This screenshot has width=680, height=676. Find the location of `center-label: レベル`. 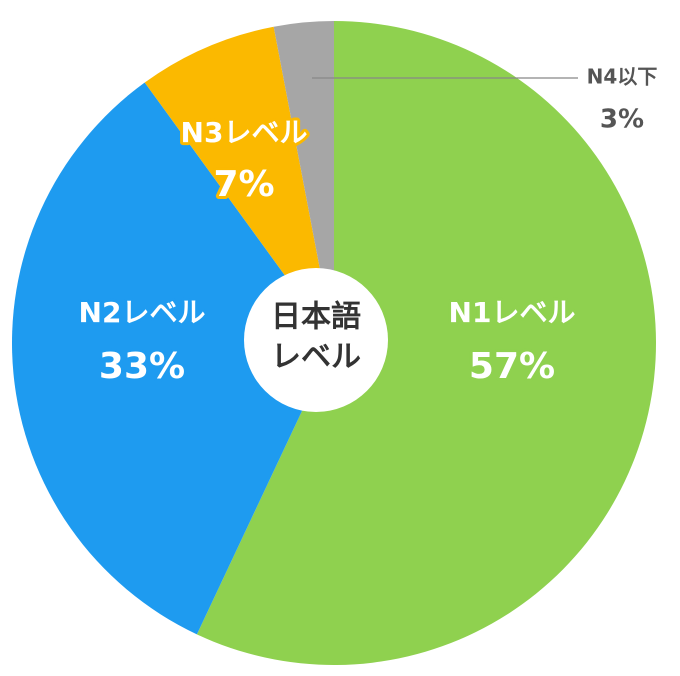

center-label: レベル is located at coordinates (316, 357).